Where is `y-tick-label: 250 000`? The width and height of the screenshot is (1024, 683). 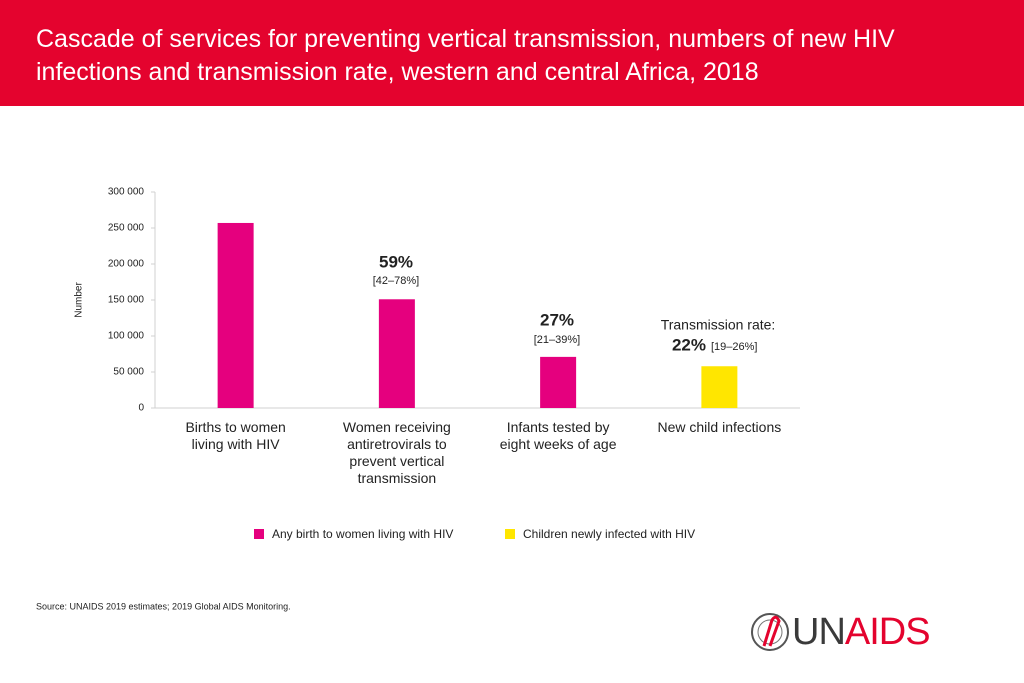
y-tick-label: 250 000 is located at coordinates (126, 228).